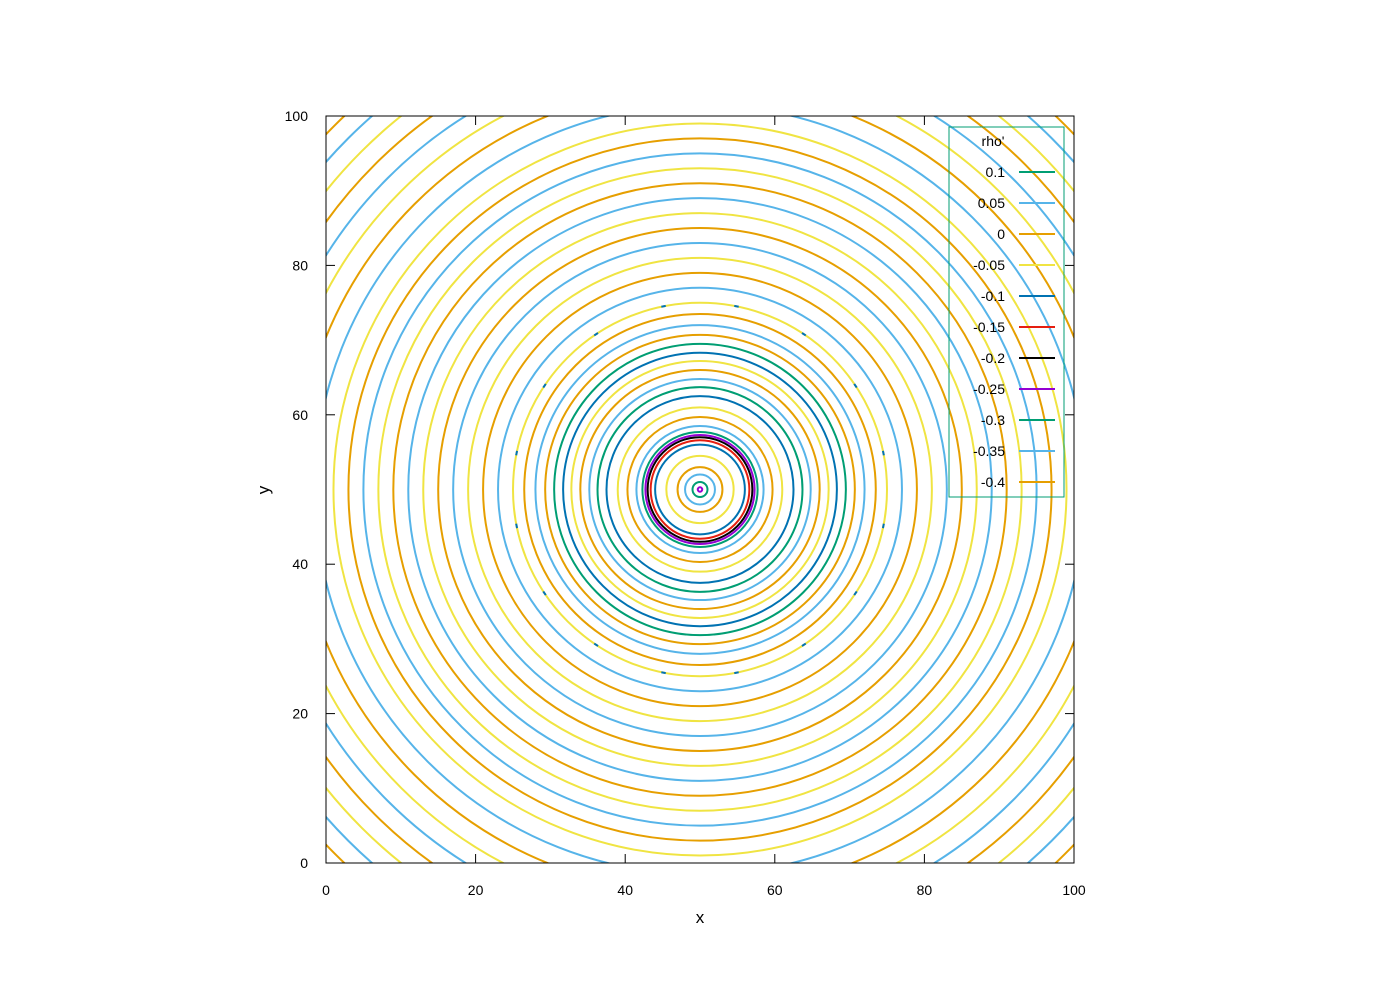 The width and height of the screenshot is (1400, 1000). I want to click on legend-title: rho', so click(993, 141).